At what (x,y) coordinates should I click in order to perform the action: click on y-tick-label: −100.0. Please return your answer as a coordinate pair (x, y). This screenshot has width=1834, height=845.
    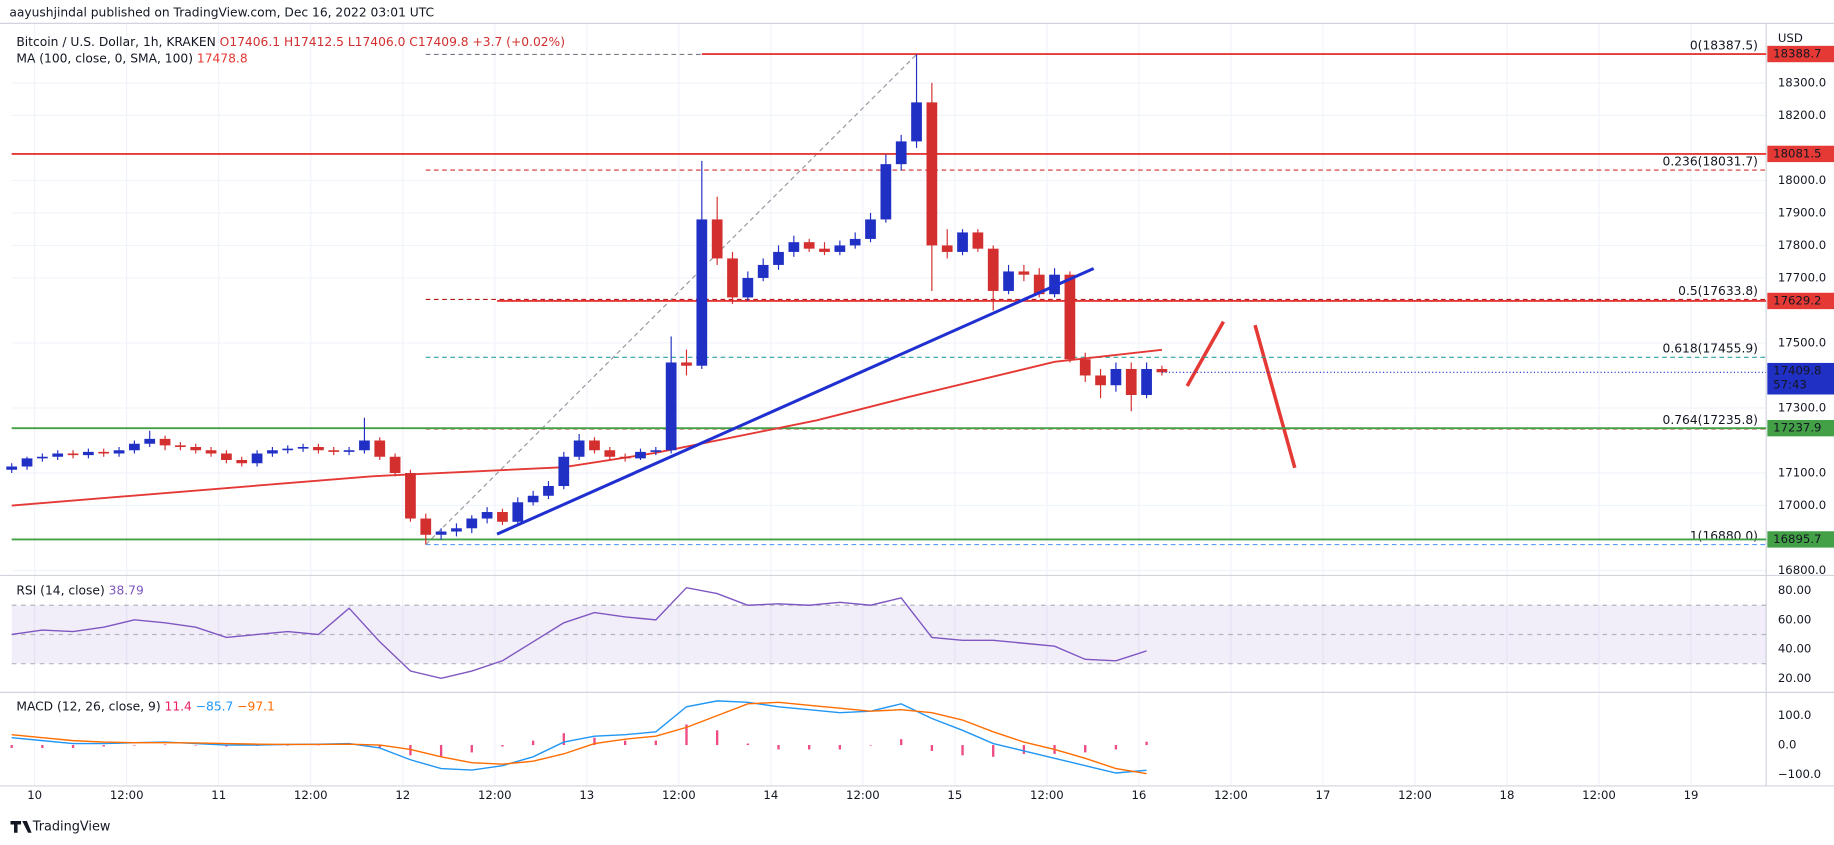
    Looking at the image, I should click on (1799, 774).